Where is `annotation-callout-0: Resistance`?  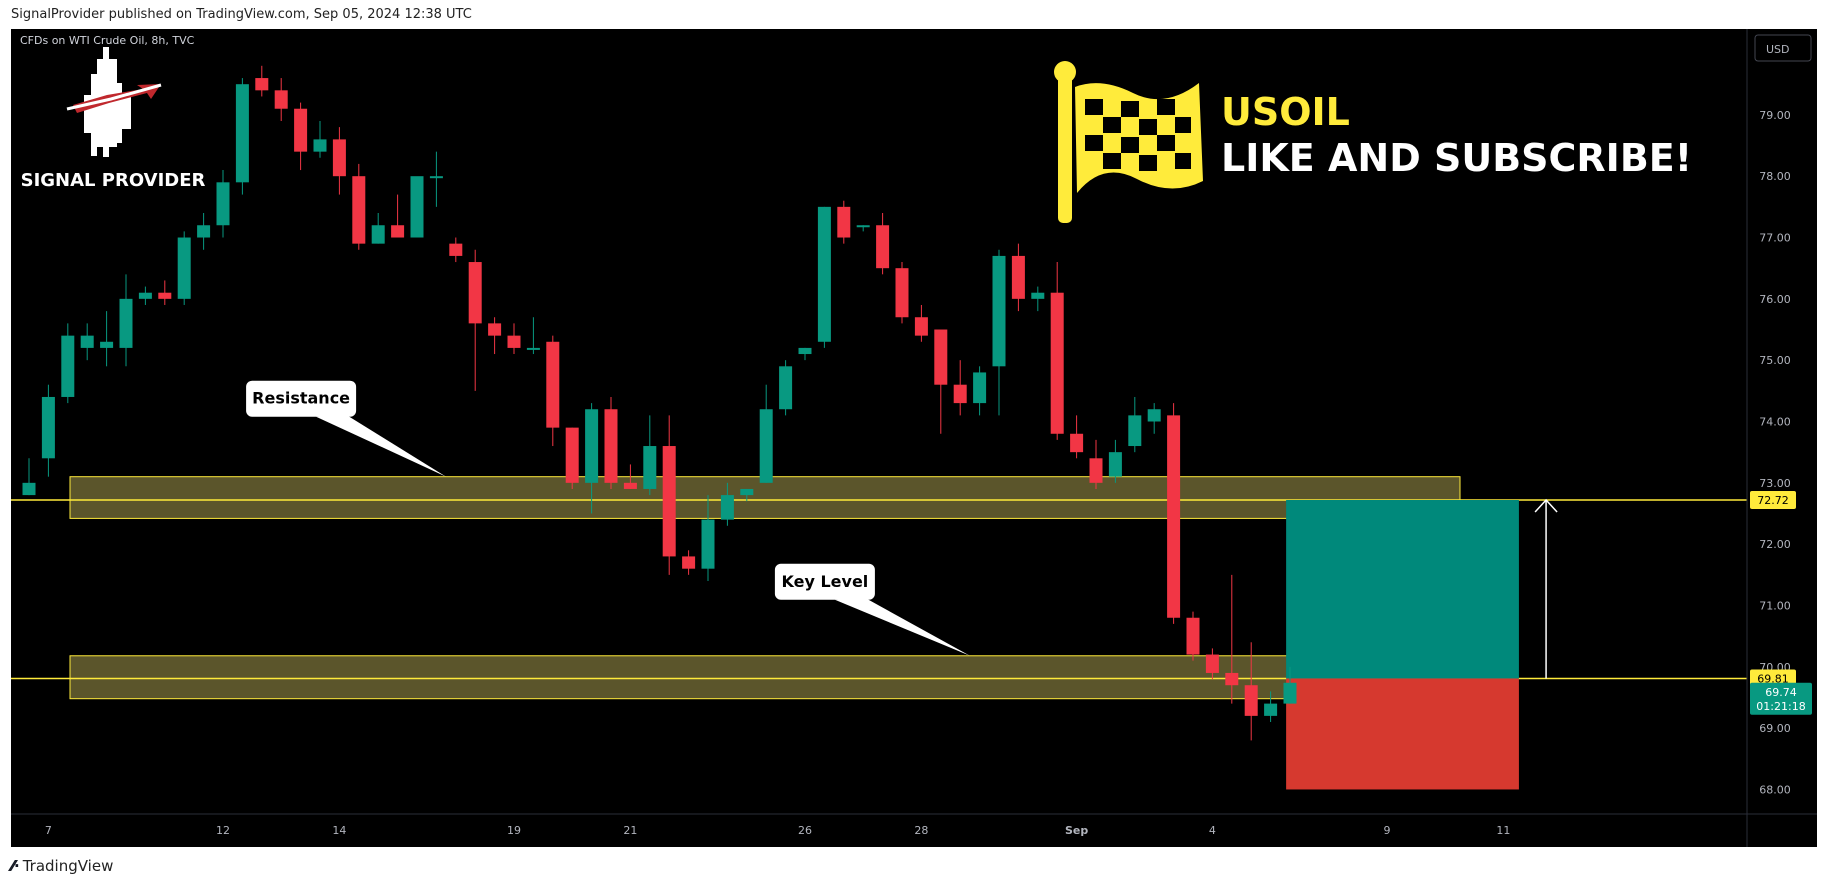 annotation-callout-0: Resistance is located at coordinates (346, 428).